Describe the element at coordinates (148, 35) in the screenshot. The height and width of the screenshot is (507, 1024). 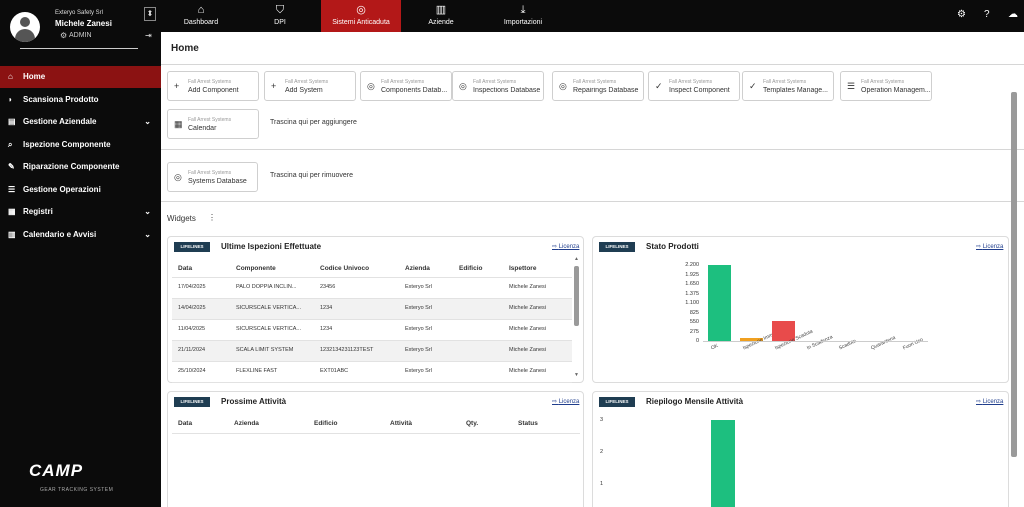
I see `logout-icon: ⇥` at that location.